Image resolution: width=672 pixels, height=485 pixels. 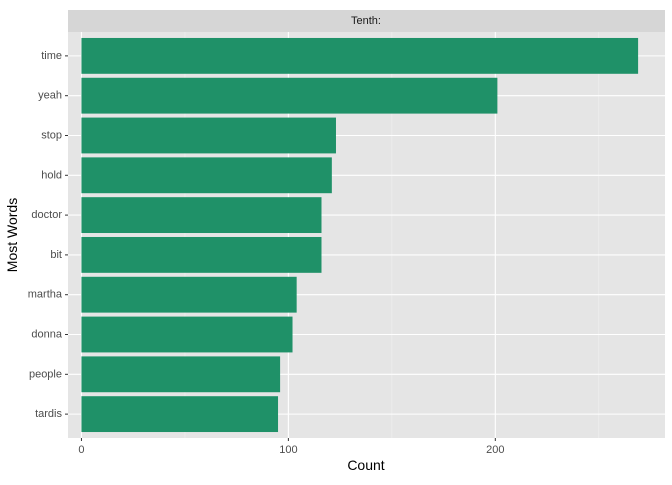 What do you see at coordinates (208, 135) in the screenshot?
I see `bar-stop` at bounding box center [208, 135].